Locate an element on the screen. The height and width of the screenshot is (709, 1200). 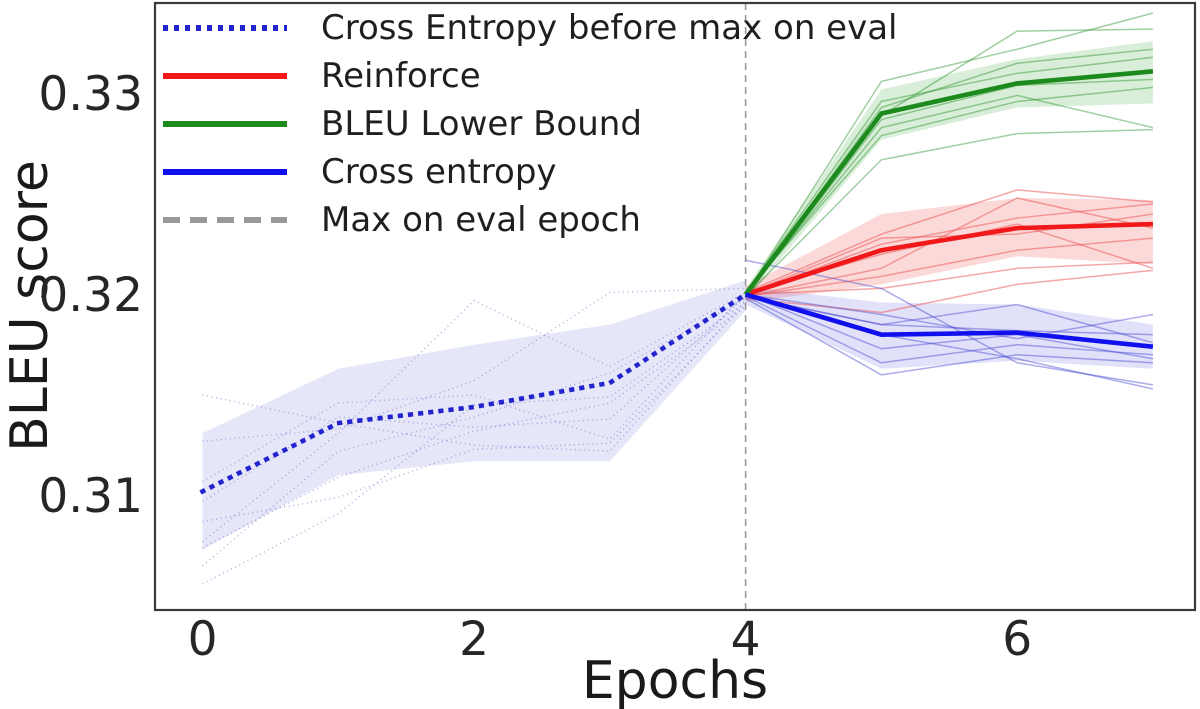
x-axis-label: Epochs is located at coordinates (675, 680).